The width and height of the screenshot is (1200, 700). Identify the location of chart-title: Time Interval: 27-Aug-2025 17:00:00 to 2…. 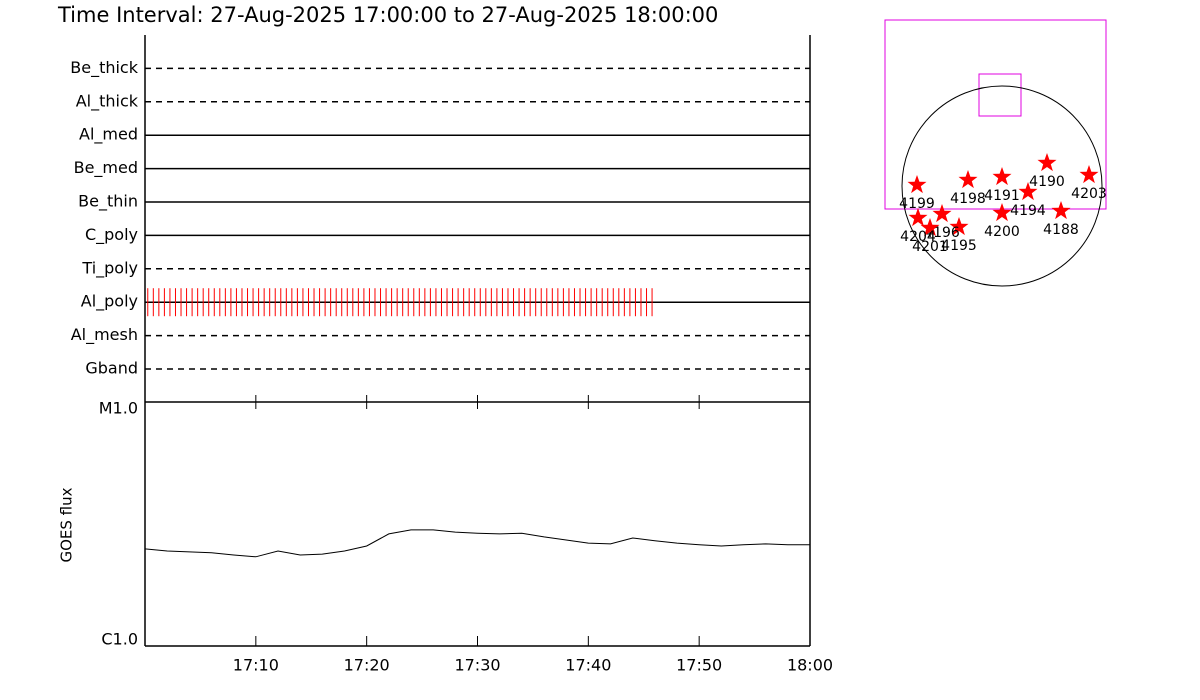
(387, 15).